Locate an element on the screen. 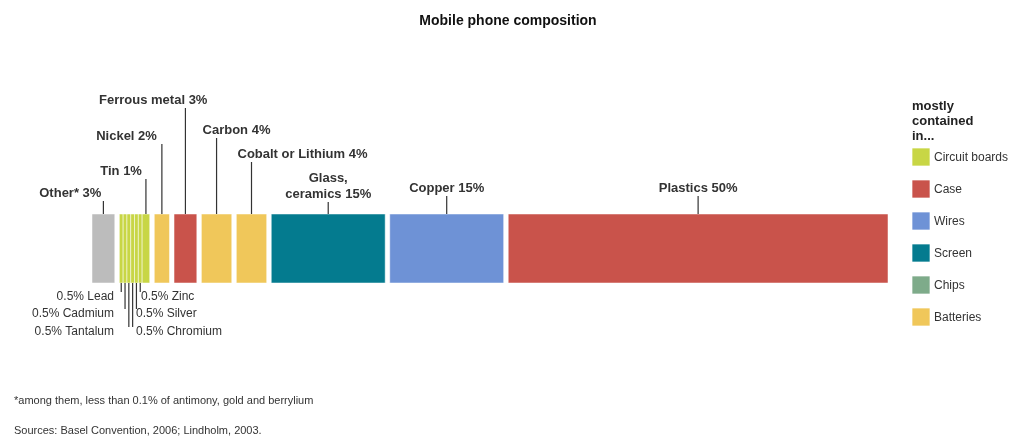 This screenshot has height=439, width=1016. legend-label: Screen is located at coordinates (953, 253).